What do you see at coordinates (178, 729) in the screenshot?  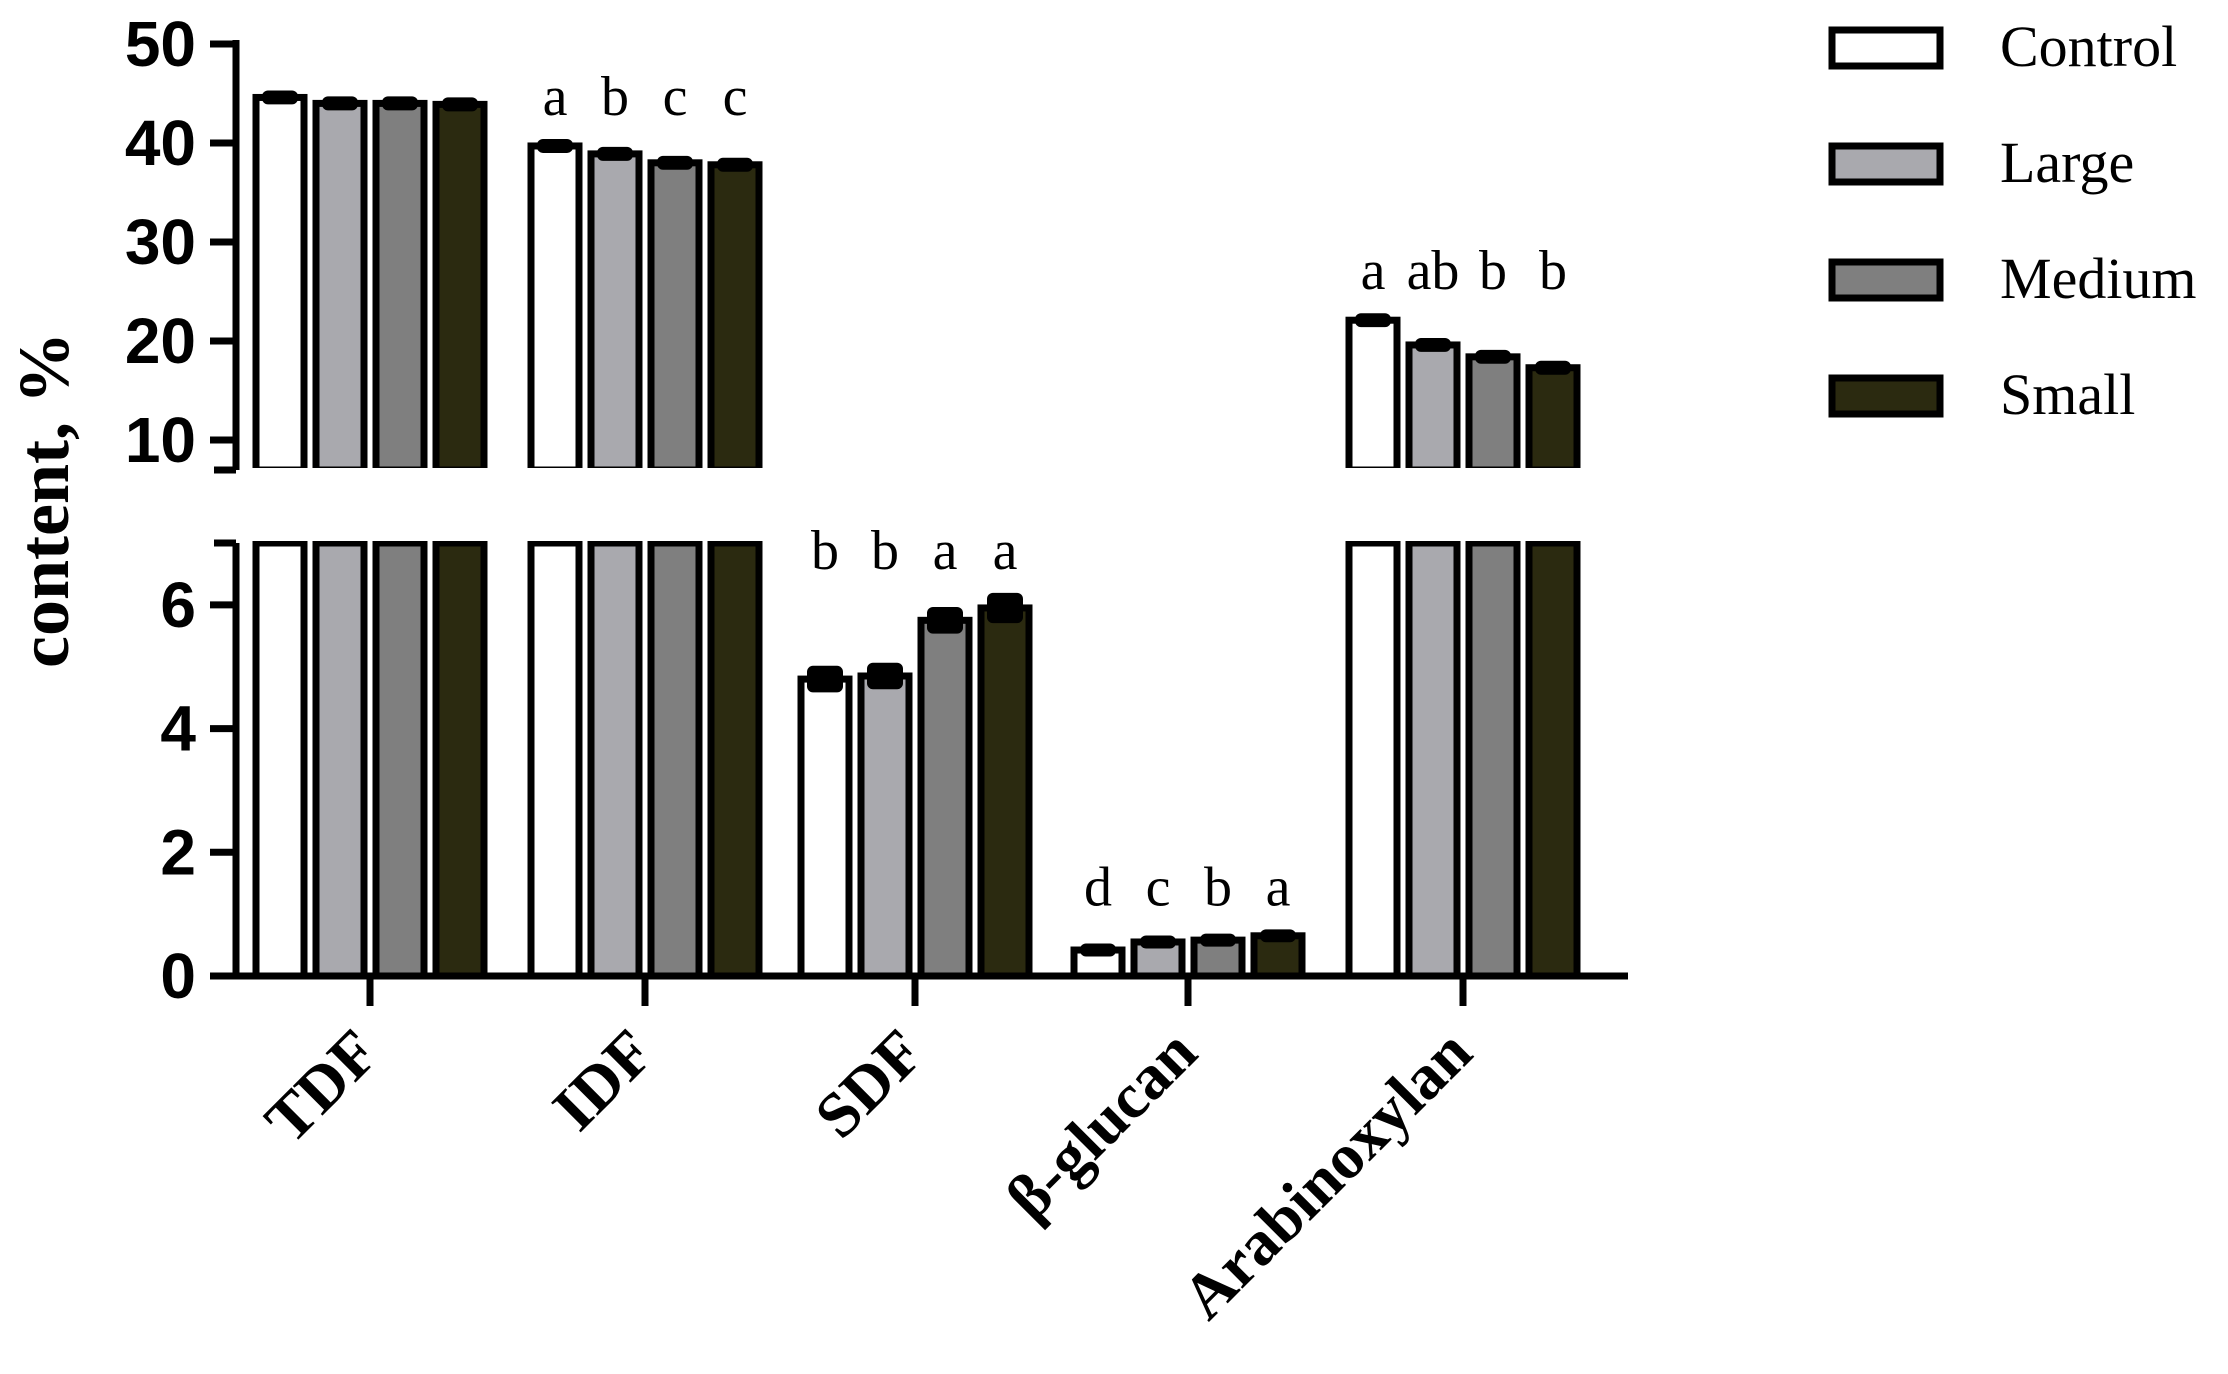 I see `y-tick-label: 4` at bounding box center [178, 729].